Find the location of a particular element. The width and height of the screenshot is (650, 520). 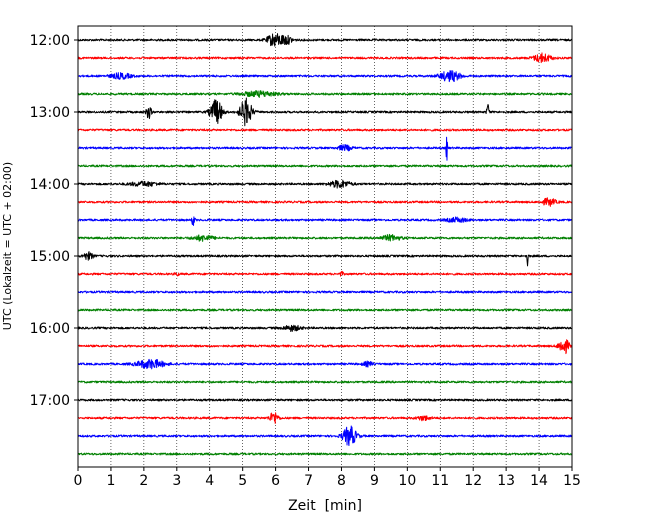

x-tick-label: 14 is located at coordinates (539, 481).